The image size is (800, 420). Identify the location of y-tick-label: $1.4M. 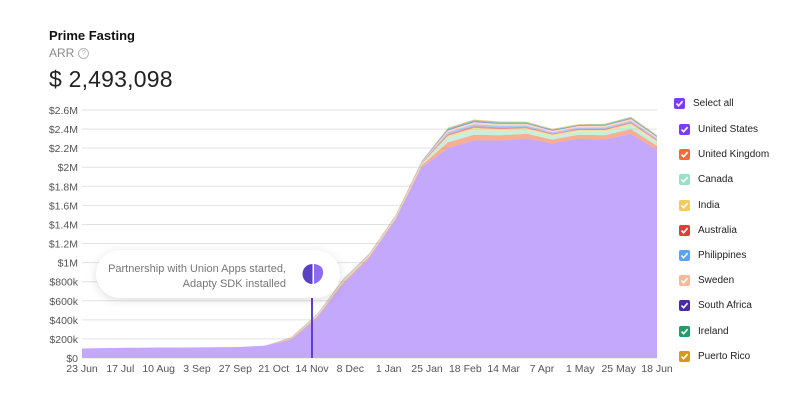
(63, 225).